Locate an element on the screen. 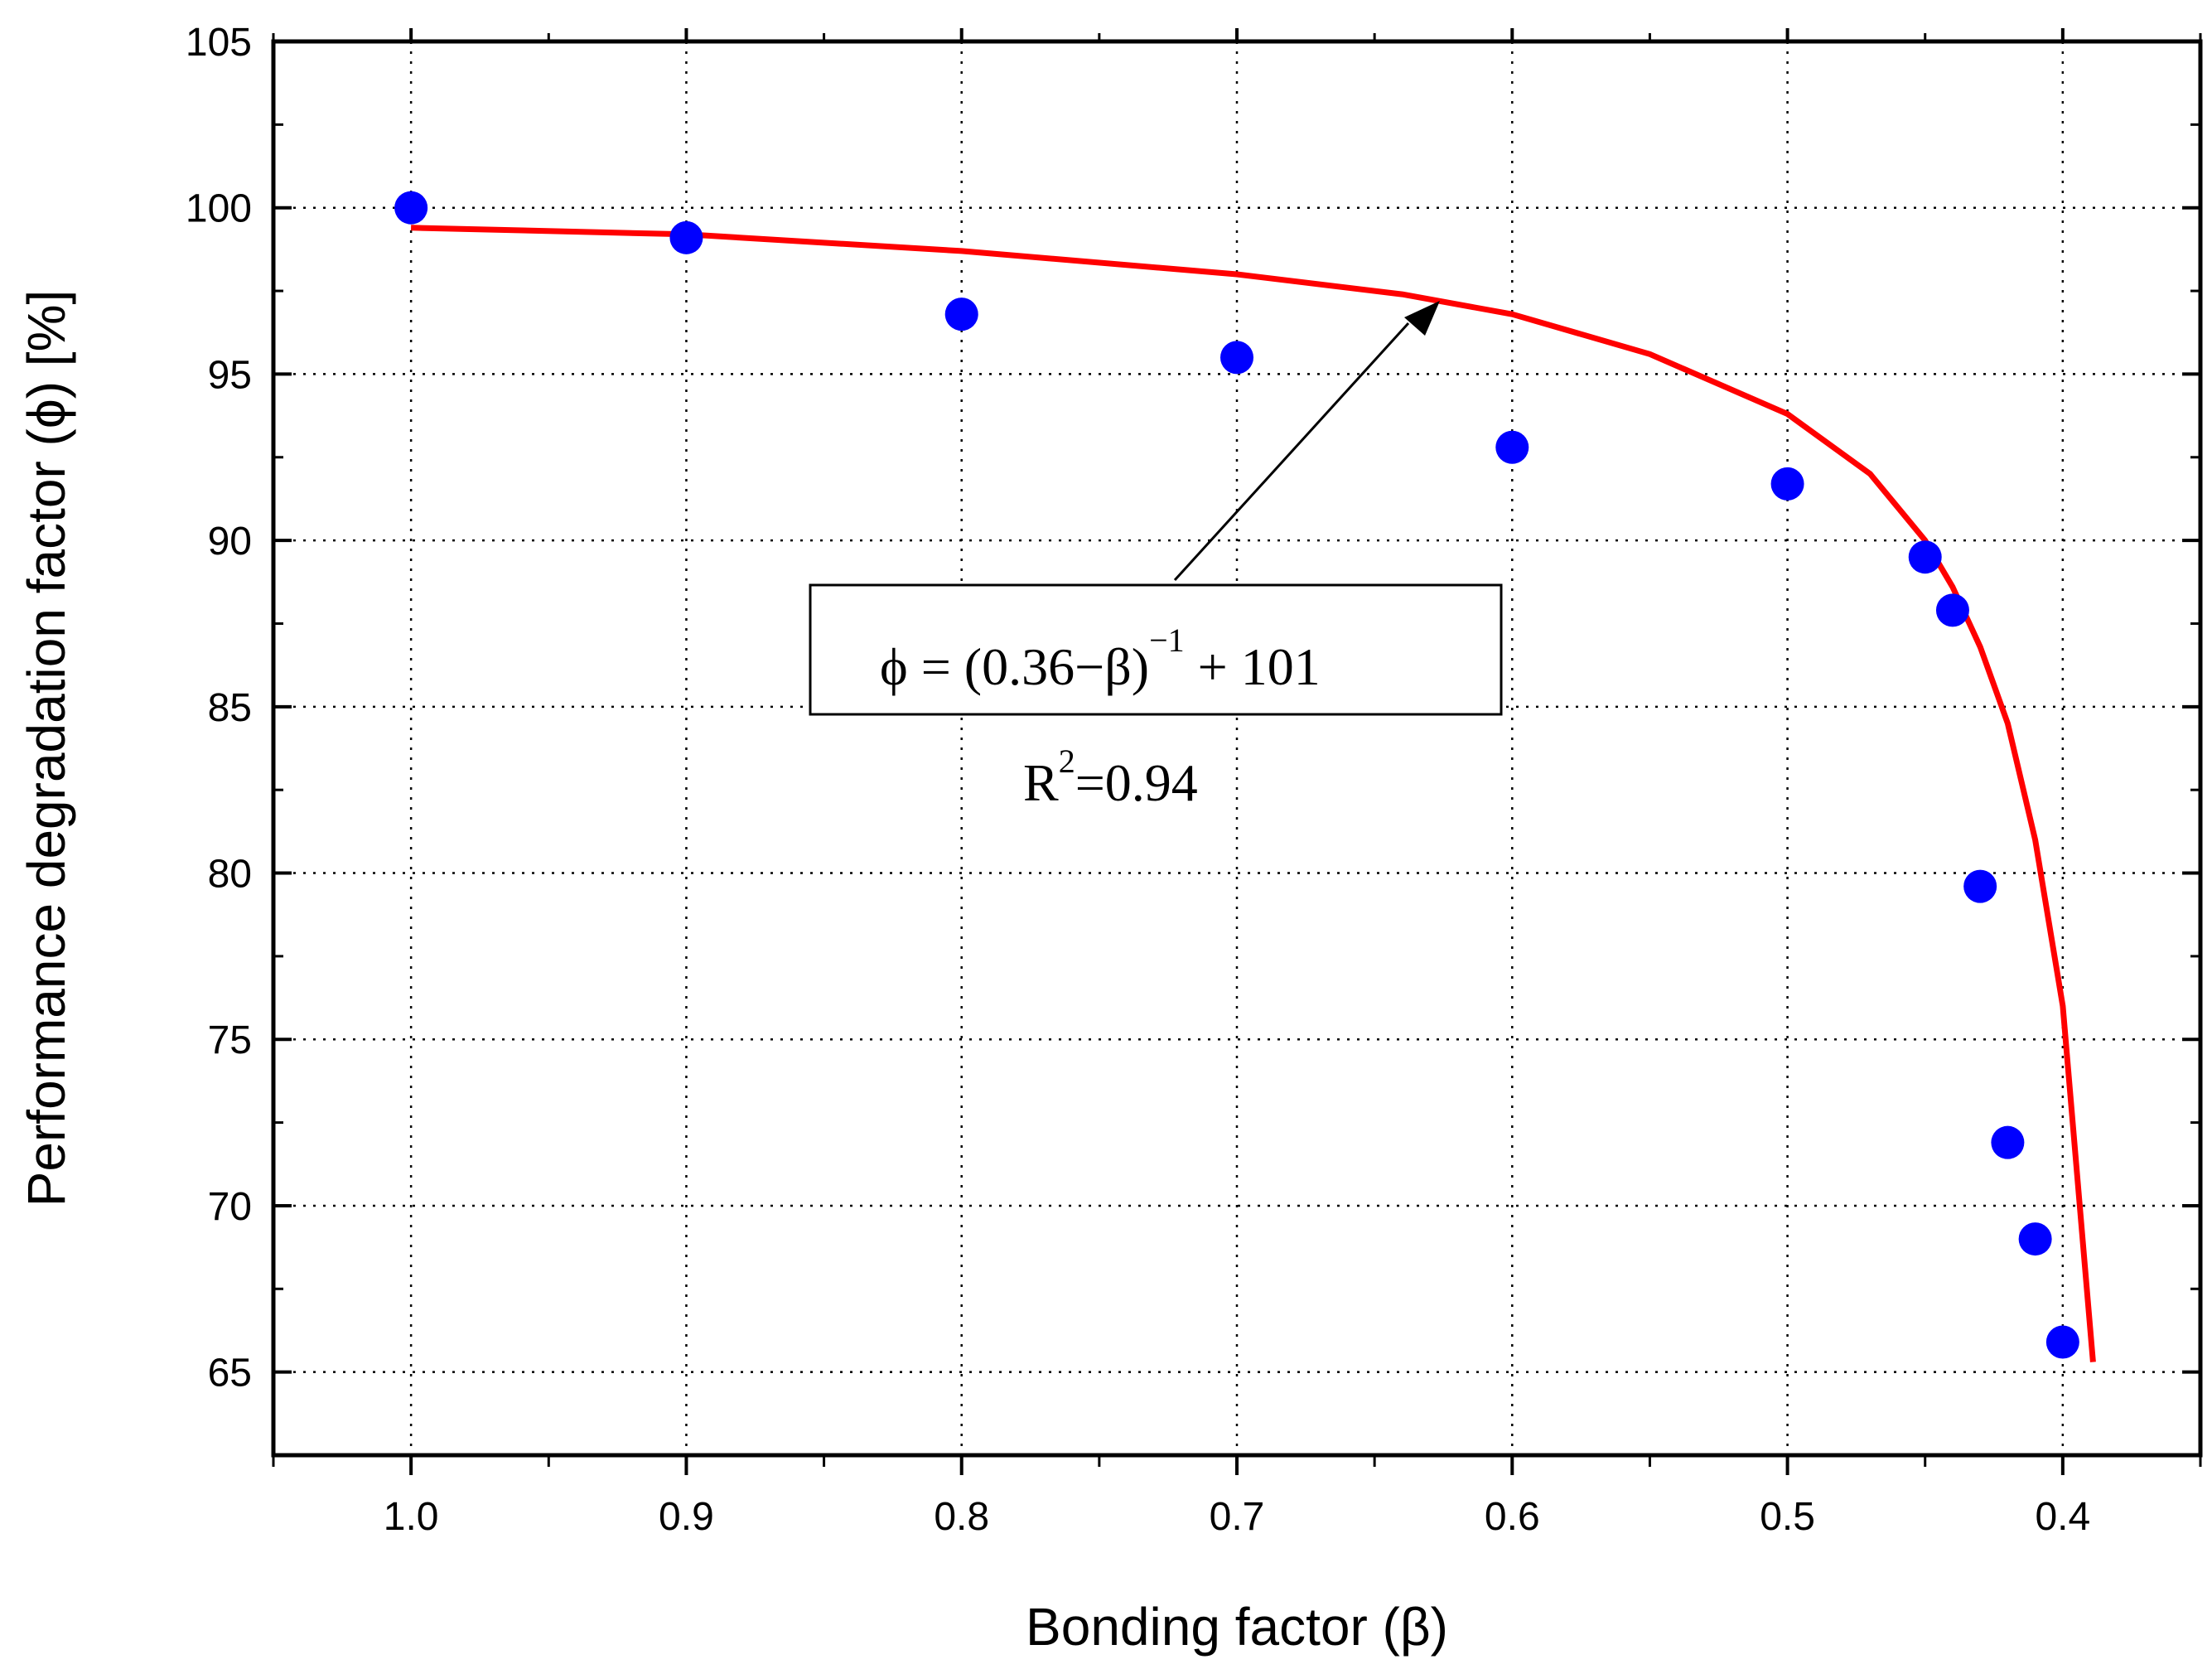  x-tick-label: 0.8 is located at coordinates (961, 1517).